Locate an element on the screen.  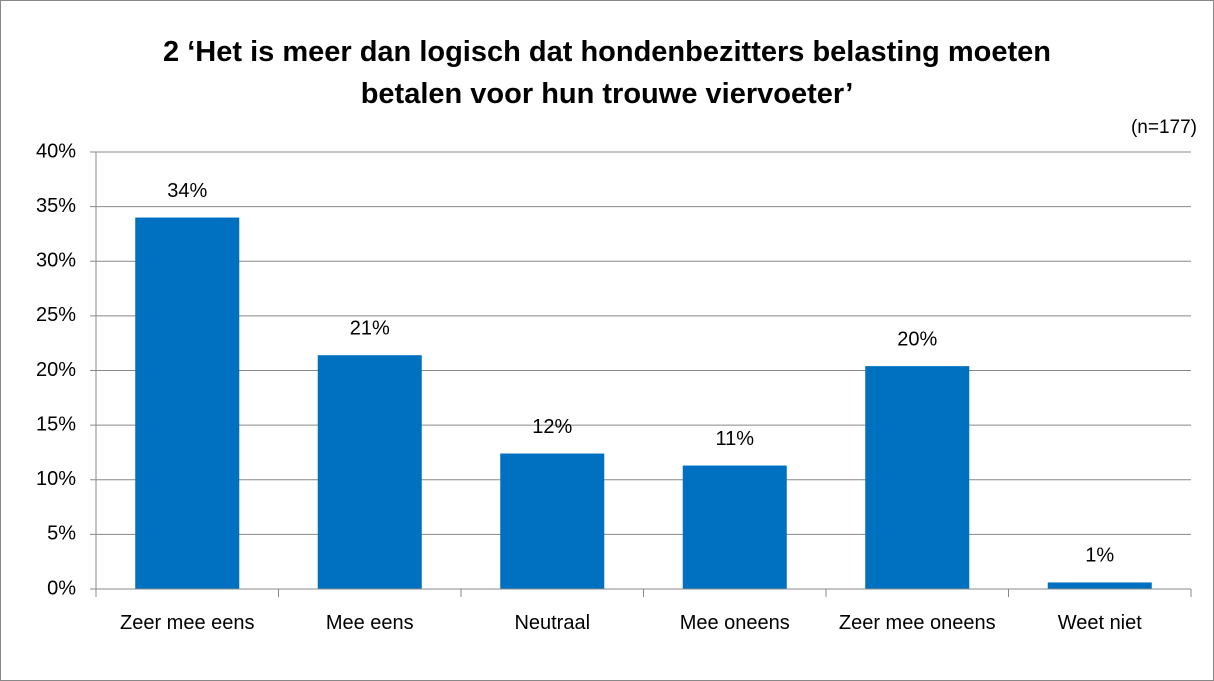
x-tick-label: Mee eens is located at coordinates (369, 623).